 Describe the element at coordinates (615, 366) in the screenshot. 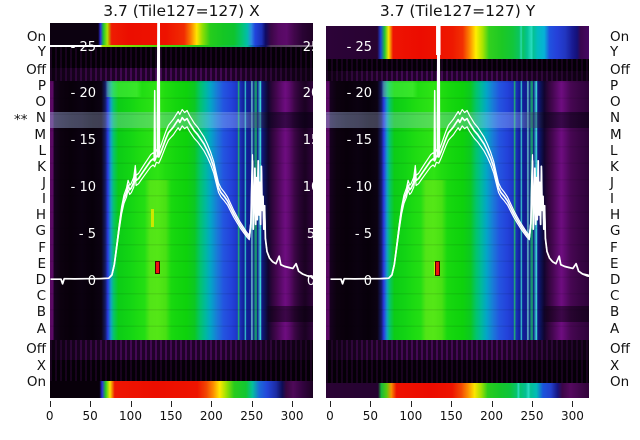

I see `row-label-right-x-20: X` at that location.